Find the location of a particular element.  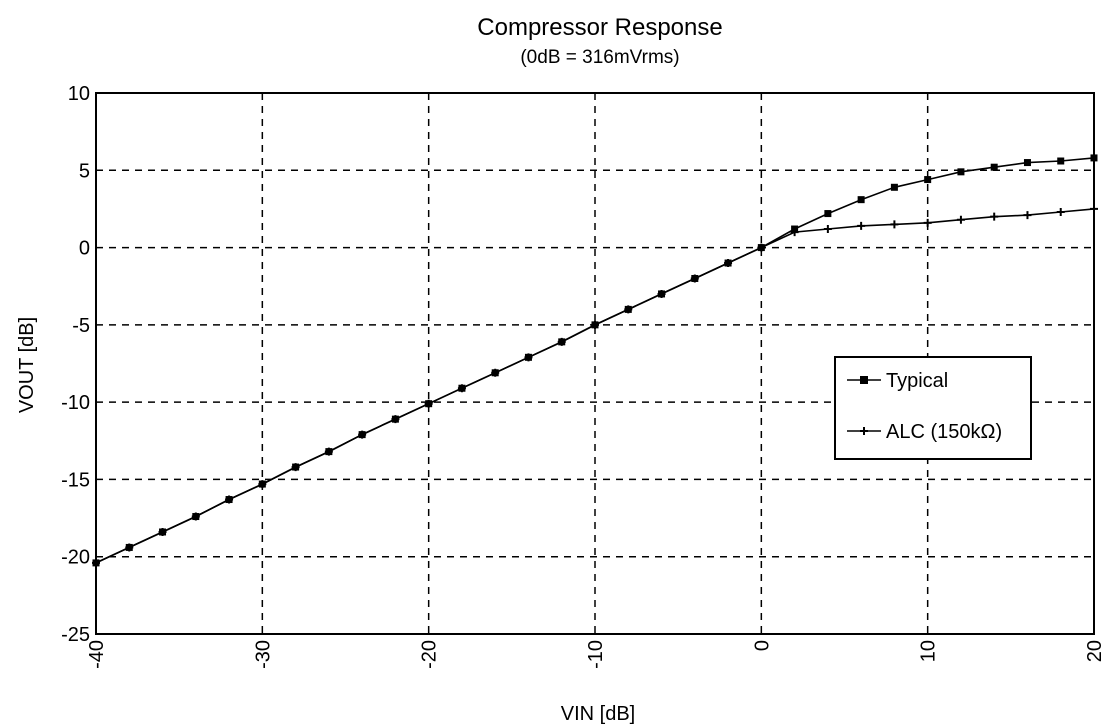

y-tick-label: 0 is located at coordinates (84, 249).